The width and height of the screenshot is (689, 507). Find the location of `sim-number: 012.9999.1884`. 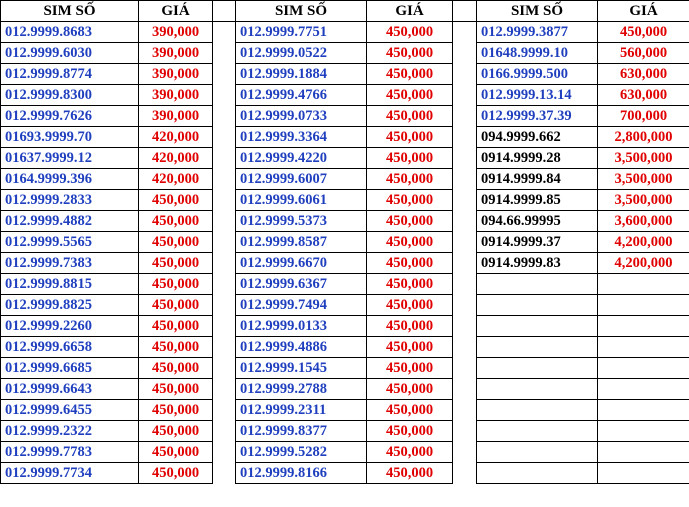

sim-number: 012.9999.1884 is located at coordinates (301, 74).